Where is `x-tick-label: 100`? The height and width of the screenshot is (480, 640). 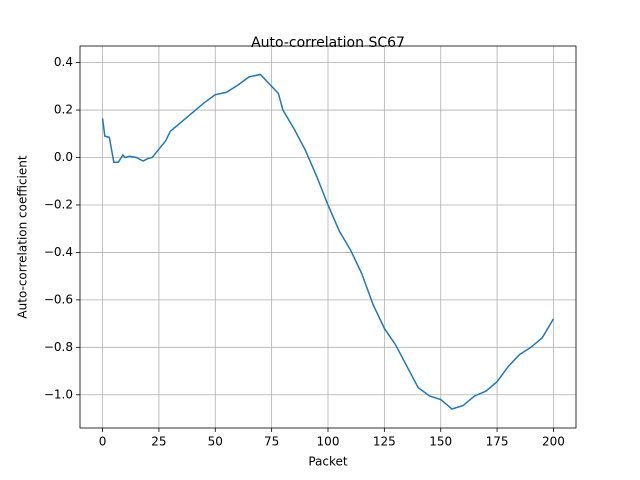
x-tick-label: 100 is located at coordinates (328, 442).